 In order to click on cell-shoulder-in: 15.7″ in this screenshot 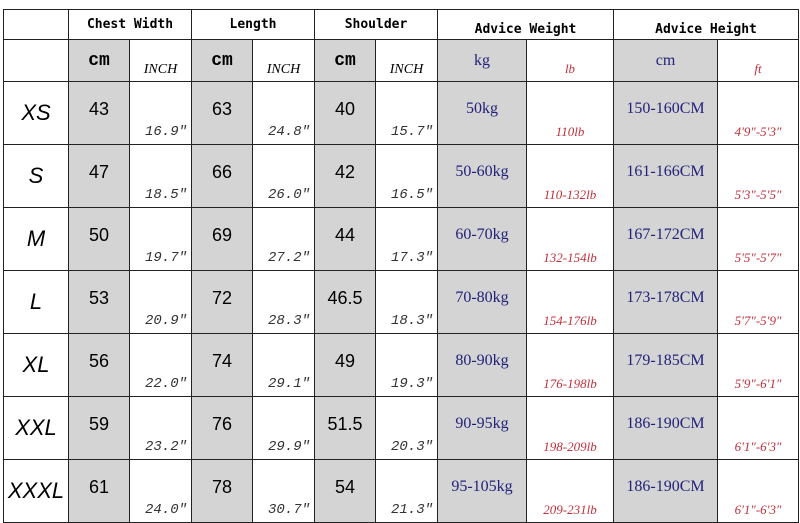, I will do `click(406, 113)`.